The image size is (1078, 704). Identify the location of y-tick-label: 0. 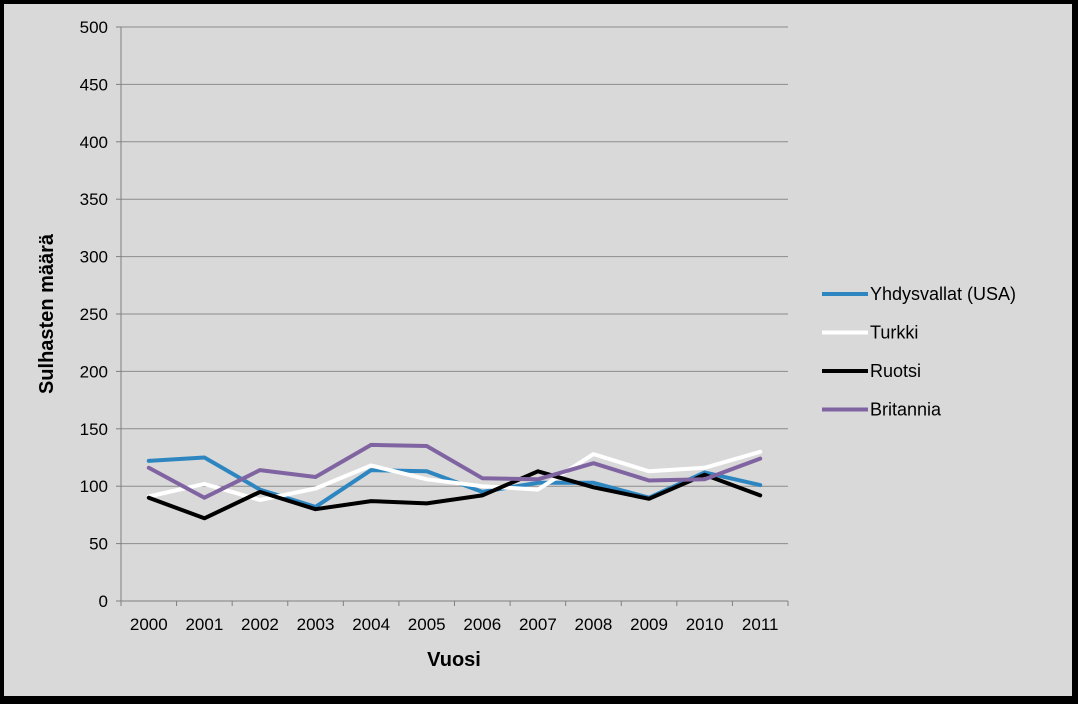
(103, 601).